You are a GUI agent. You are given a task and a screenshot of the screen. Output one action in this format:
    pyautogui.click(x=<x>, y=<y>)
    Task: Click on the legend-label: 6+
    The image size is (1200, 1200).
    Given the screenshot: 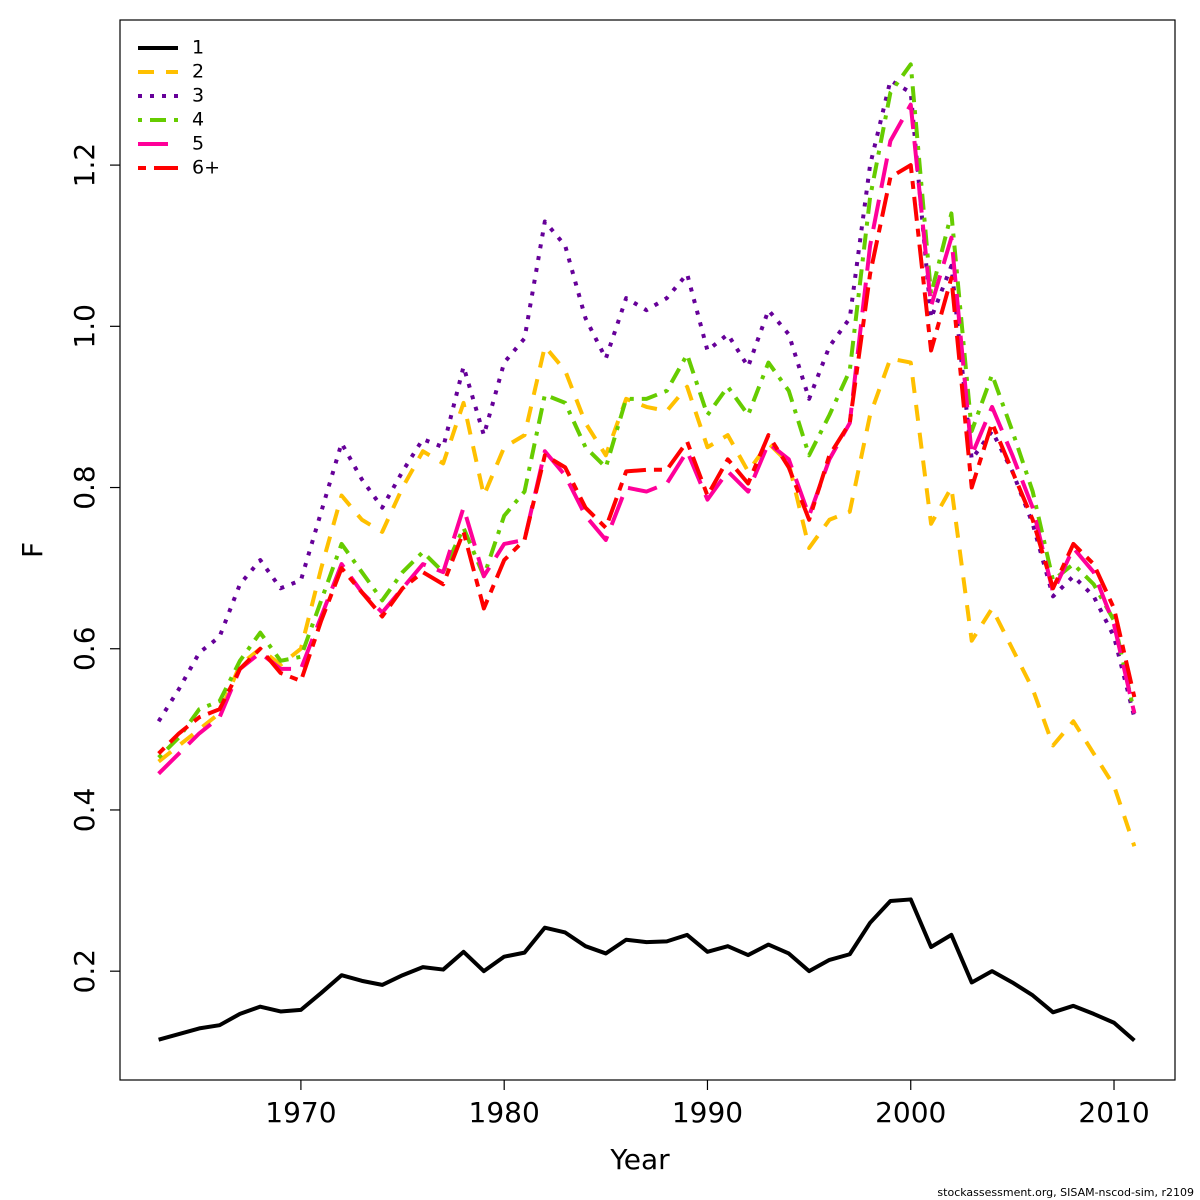 What is the action you would take?
    pyautogui.click(x=206, y=168)
    